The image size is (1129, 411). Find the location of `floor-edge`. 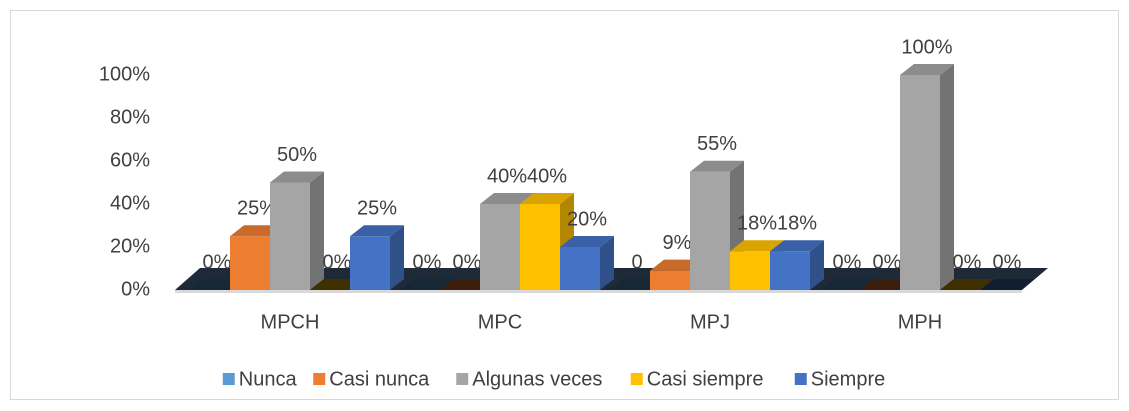

floor-edge is located at coordinates (598, 291).